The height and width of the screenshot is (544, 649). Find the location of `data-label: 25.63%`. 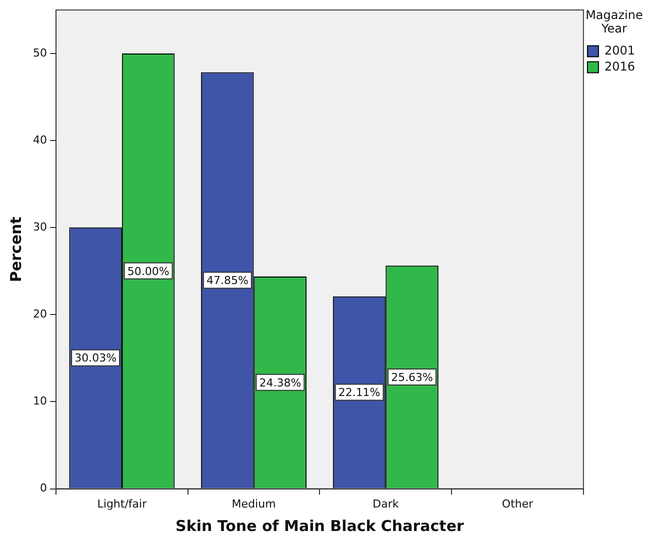

data-label: 25.63% is located at coordinates (412, 377).